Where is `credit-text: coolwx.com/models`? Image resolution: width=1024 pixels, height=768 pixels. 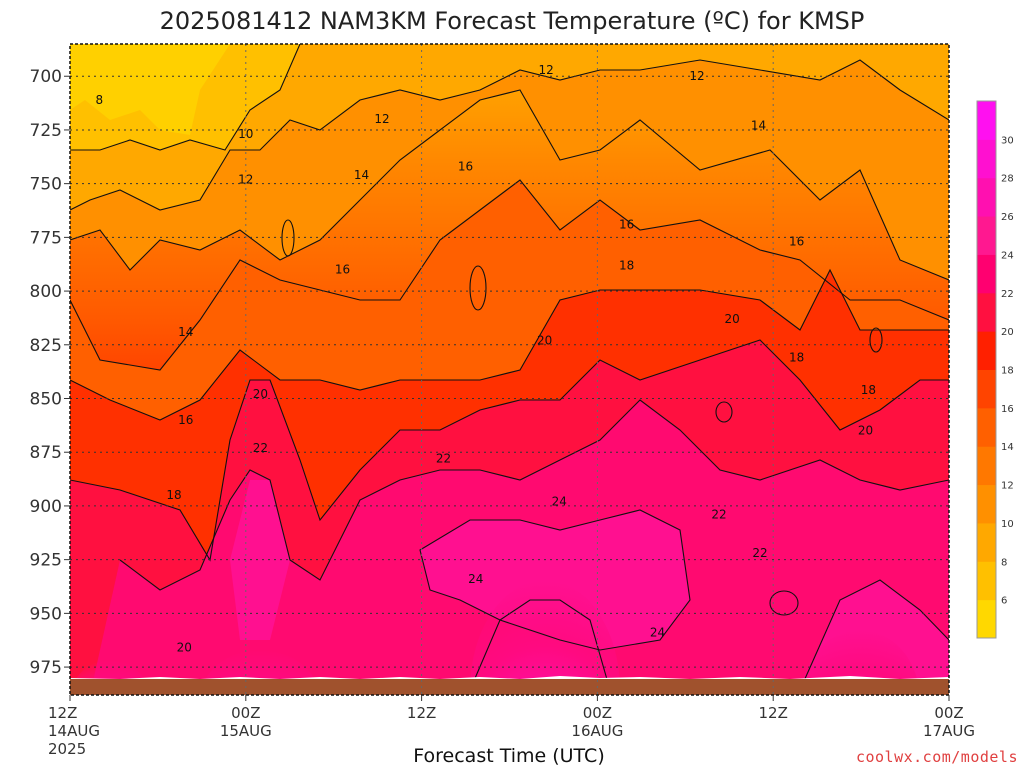
credit-text: coolwx.com/models is located at coordinates (937, 757).